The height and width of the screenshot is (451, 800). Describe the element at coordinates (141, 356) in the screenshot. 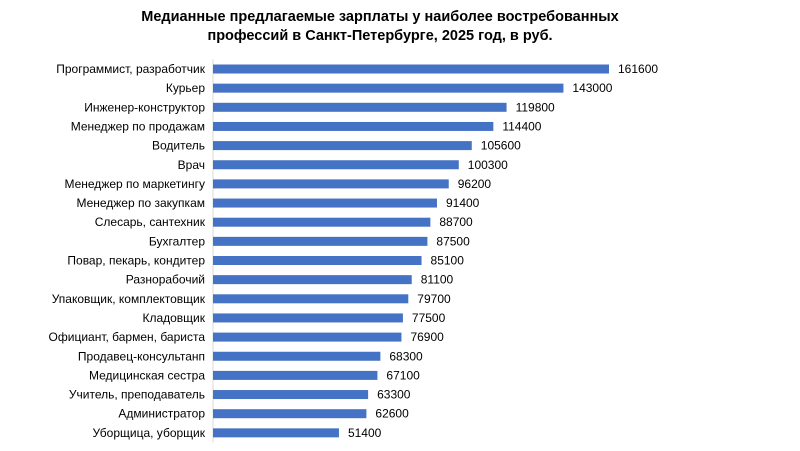

I see `category-label: Продавец-консультанп` at that location.